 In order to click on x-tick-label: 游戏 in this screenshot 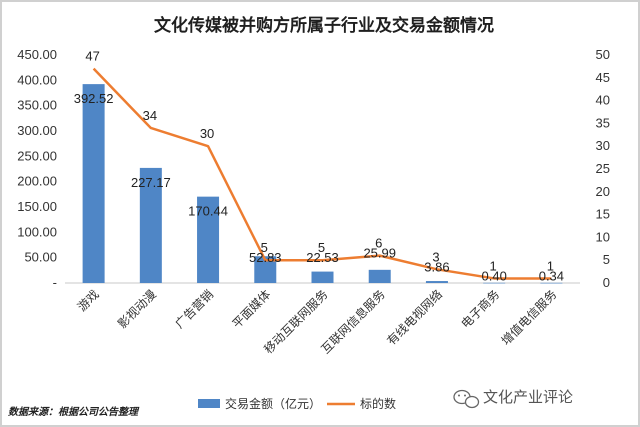, I will do `click(88, 300)`.